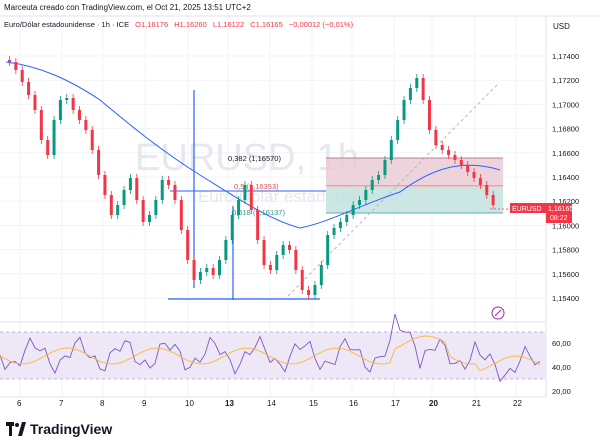 This screenshot has height=447, width=600. Describe the element at coordinates (144, 403) in the screenshot. I see `time-axis-label: 9` at that location.